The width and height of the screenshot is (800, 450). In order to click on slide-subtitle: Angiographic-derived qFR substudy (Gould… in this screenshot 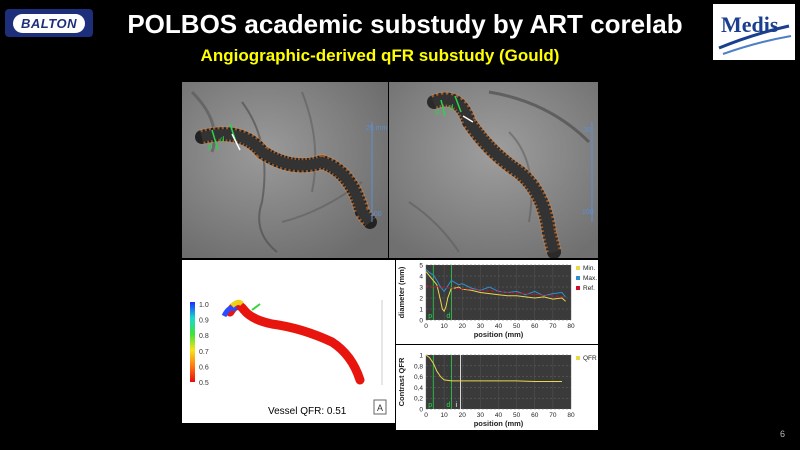, I will do `click(380, 55)`.